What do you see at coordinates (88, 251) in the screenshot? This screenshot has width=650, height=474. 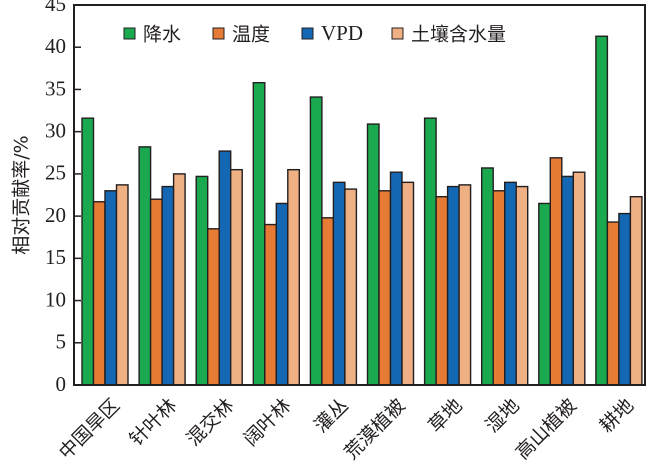 I see `bar-降水-中国旱区` at bounding box center [88, 251].